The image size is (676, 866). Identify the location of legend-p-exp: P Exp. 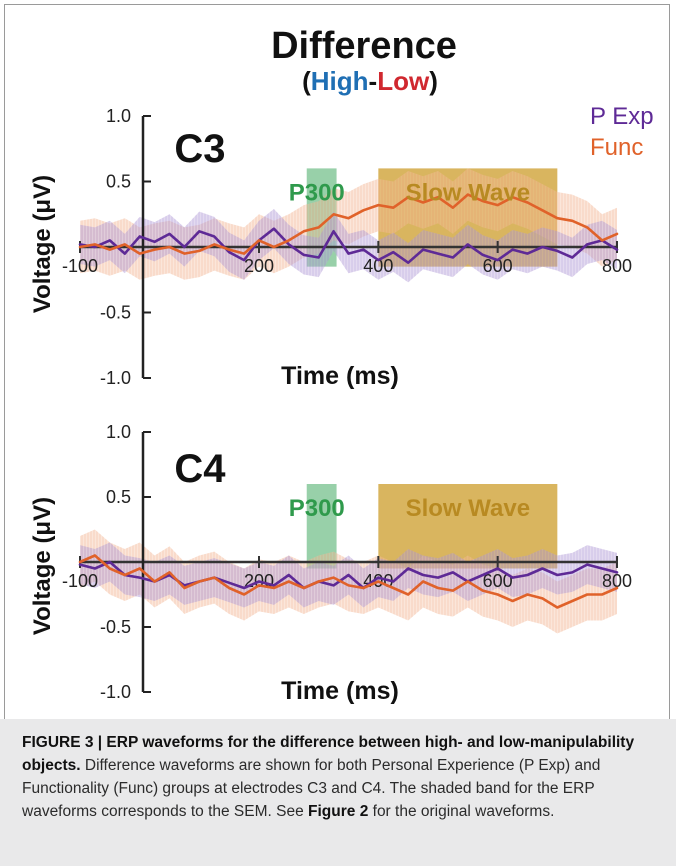
(622, 116).